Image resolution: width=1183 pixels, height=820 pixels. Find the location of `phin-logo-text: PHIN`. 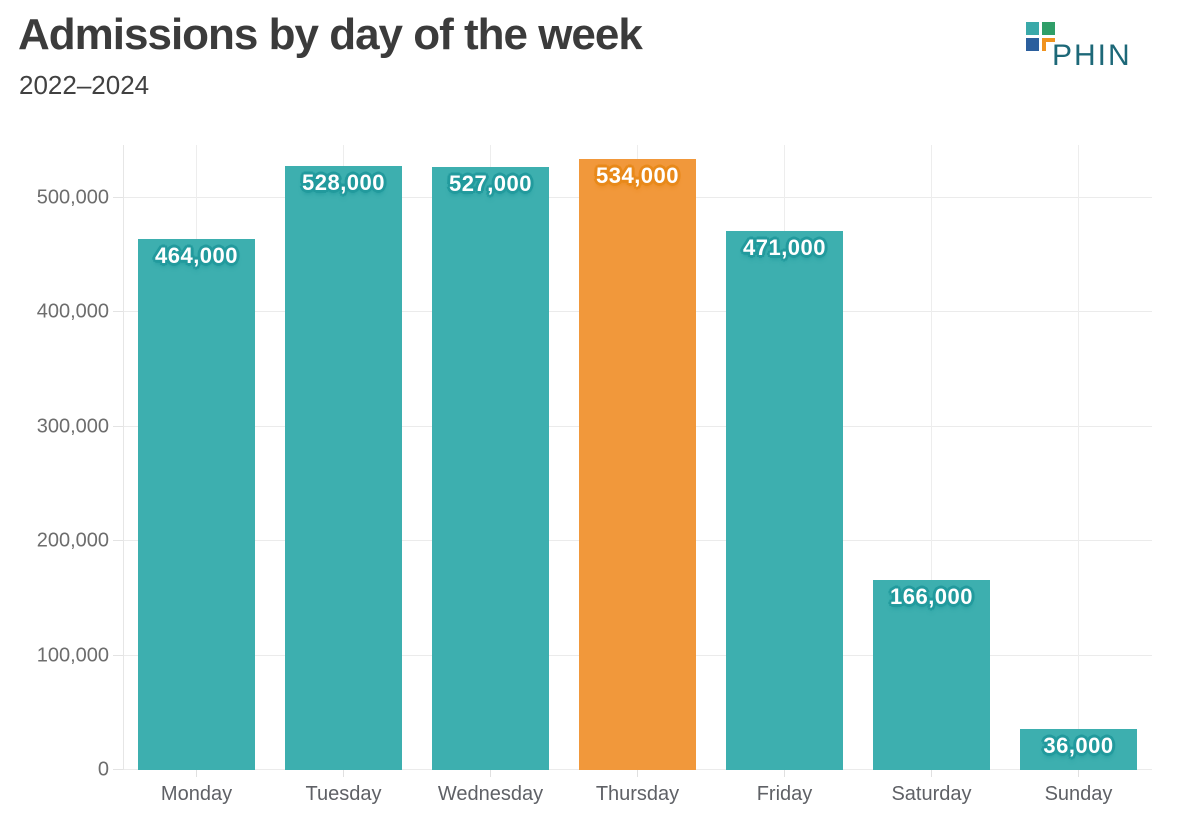

phin-logo-text: PHIN is located at coordinates (1092, 55).